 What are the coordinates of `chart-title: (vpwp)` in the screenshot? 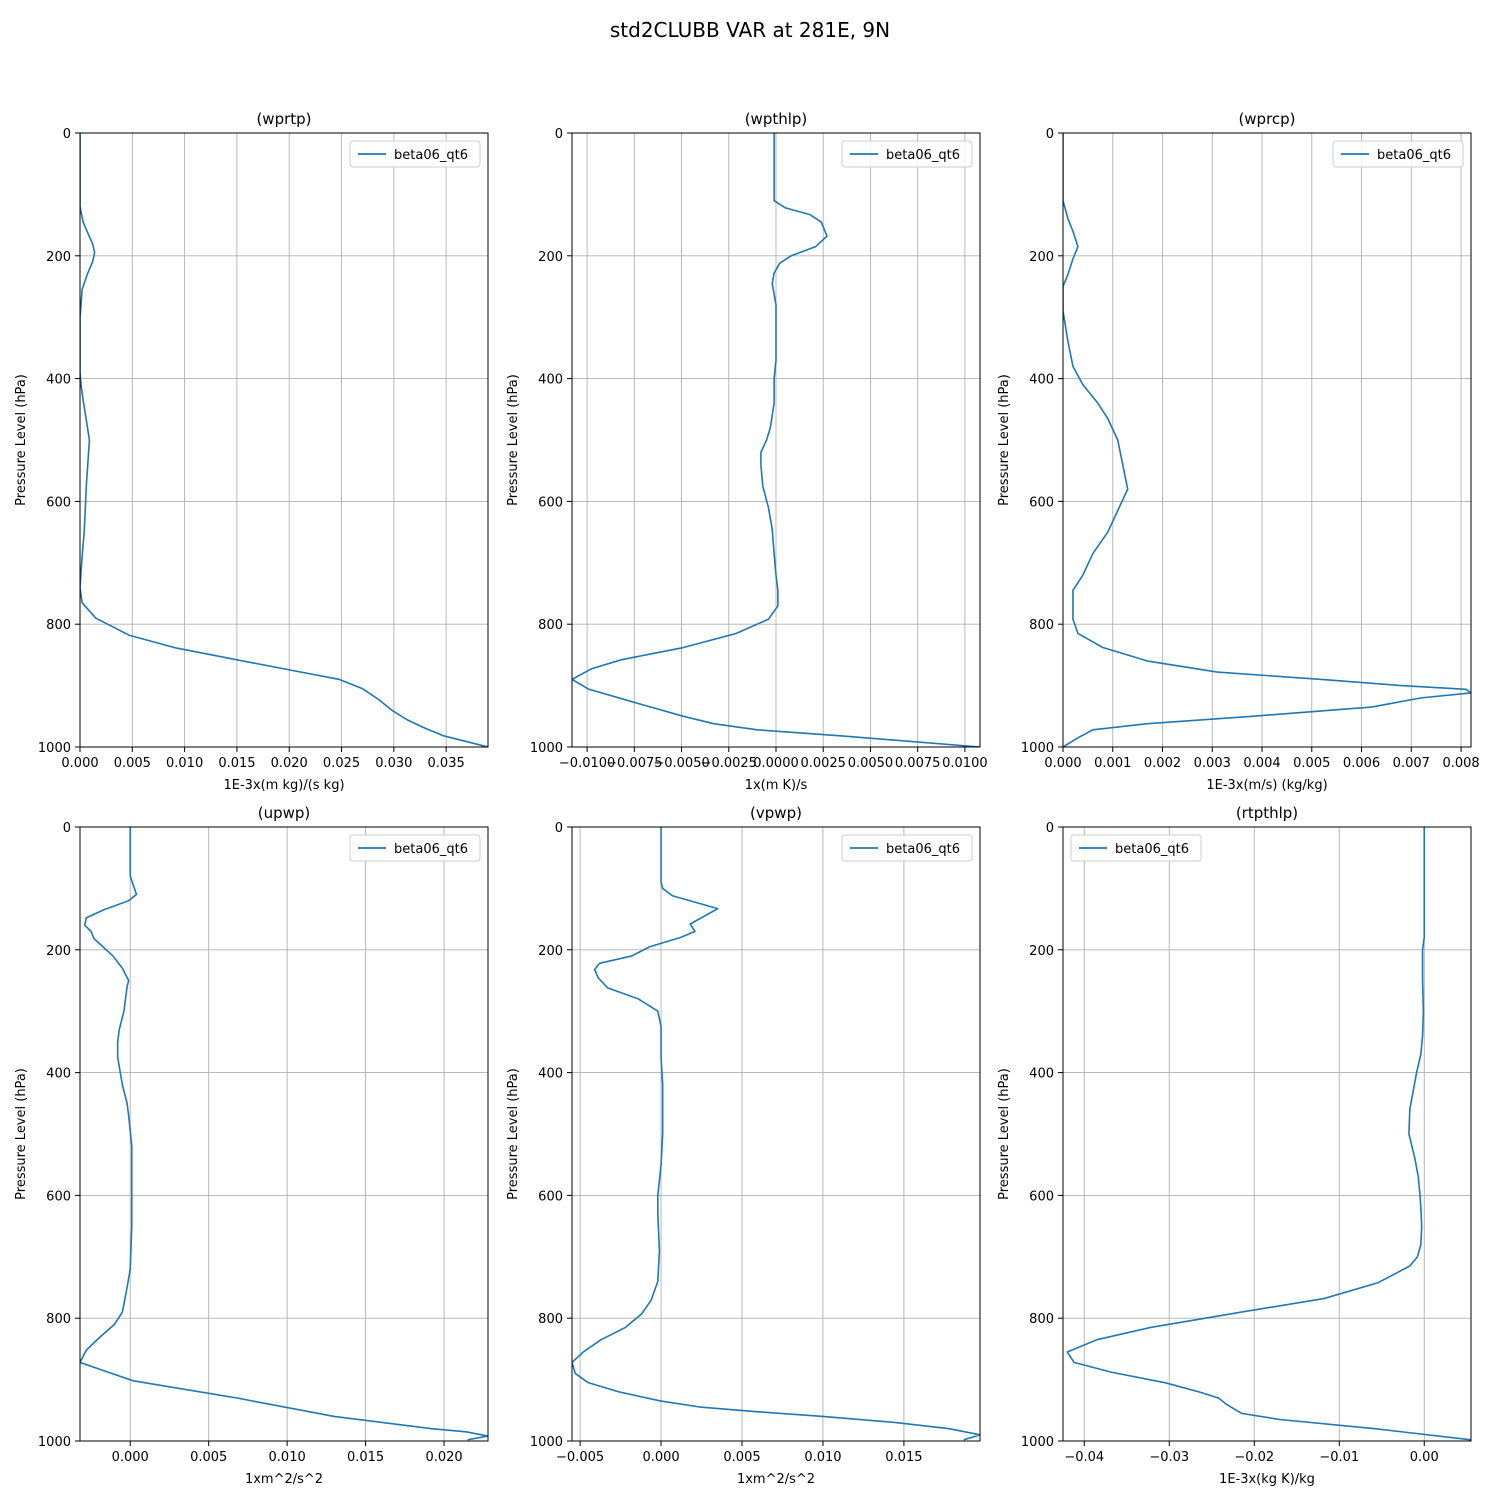 It's located at (776, 813).